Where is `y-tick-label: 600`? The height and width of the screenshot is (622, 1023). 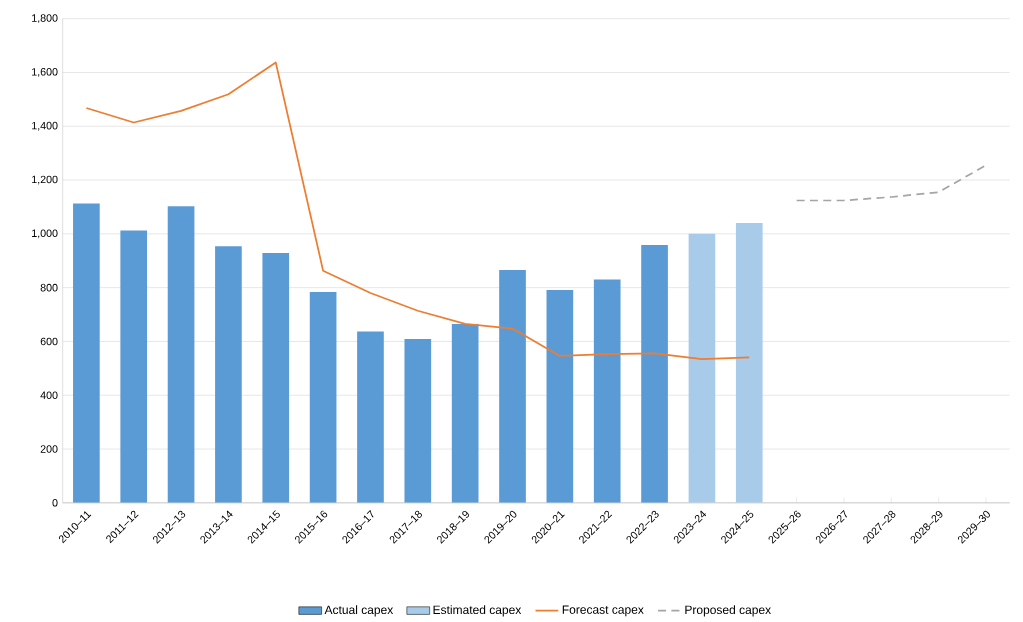
y-tick-label: 600 is located at coordinates (49, 341).